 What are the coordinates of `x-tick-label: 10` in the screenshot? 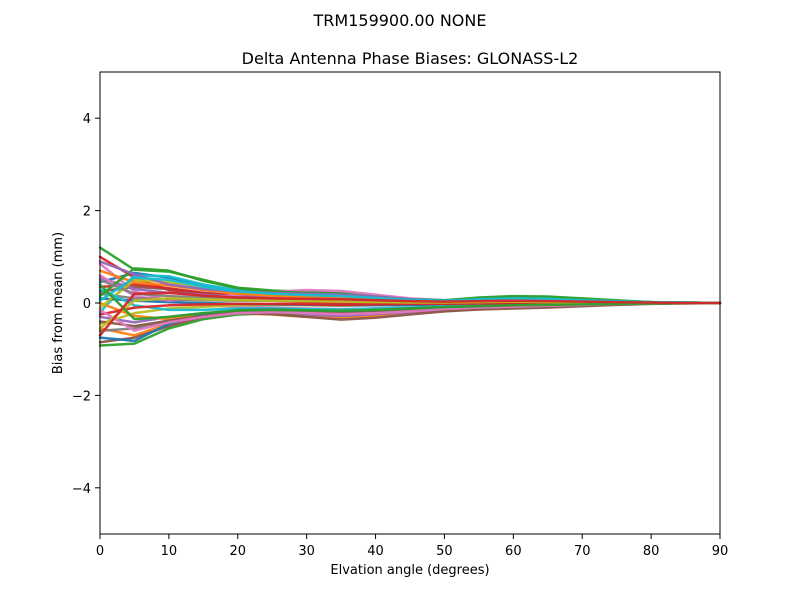 It's located at (169, 551).